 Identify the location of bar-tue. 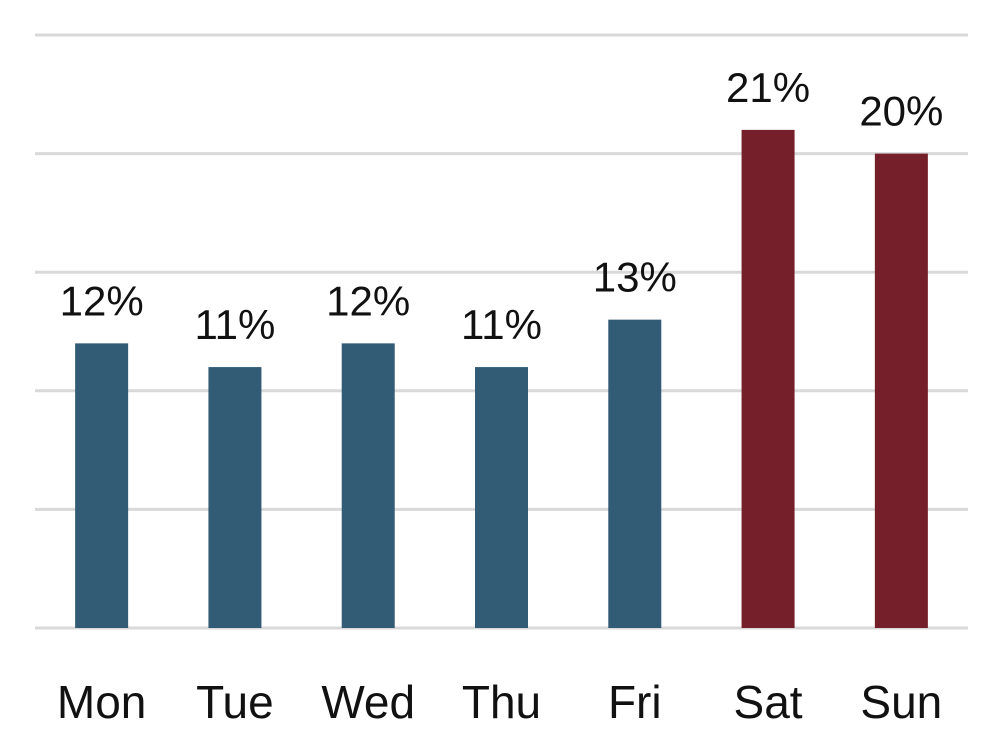
(235, 497).